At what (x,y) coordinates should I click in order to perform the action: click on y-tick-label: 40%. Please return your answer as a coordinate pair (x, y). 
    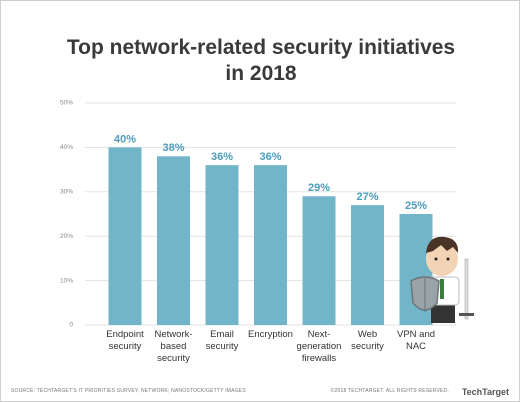
    Looking at the image, I should click on (66, 147).